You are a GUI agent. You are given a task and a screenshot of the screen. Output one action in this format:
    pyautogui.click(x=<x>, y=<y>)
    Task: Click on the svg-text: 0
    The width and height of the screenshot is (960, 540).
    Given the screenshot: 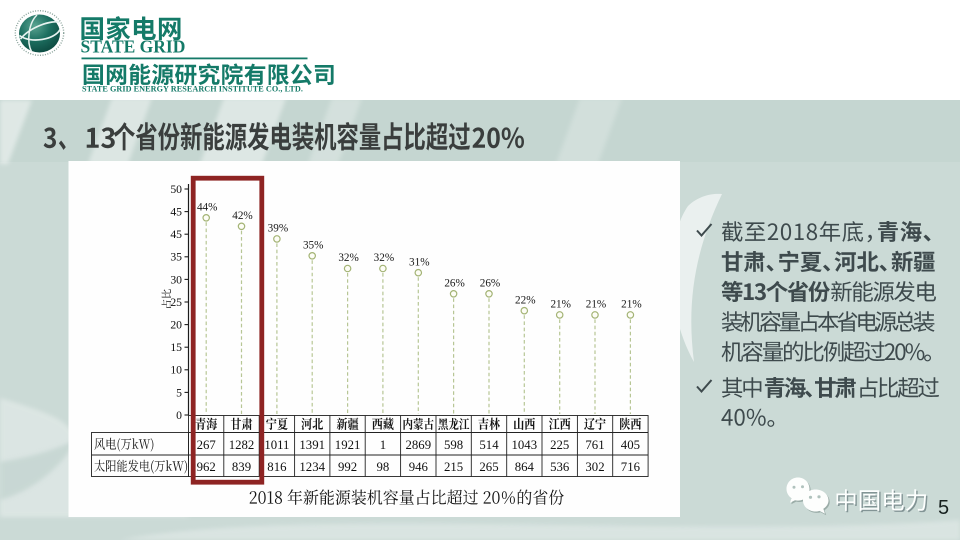 What is the action you would take?
    pyautogui.click(x=179, y=415)
    